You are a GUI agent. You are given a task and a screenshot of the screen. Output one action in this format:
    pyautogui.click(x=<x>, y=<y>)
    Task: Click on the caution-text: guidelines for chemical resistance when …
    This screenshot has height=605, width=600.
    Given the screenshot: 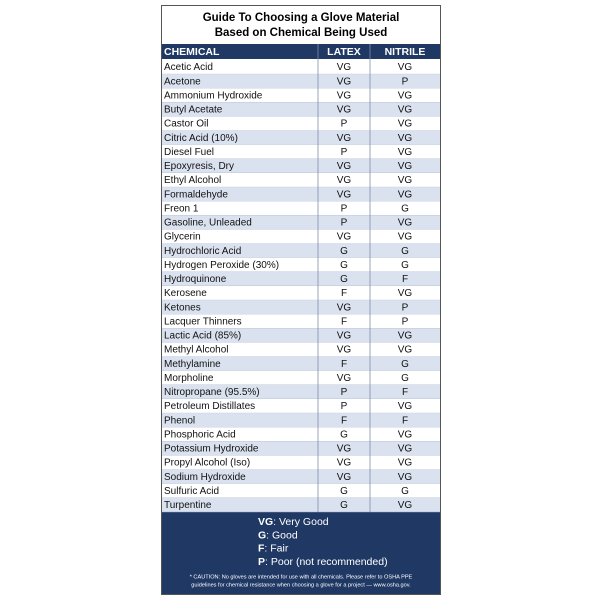 What is the action you would take?
    pyautogui.click(x=301, y=585)
    